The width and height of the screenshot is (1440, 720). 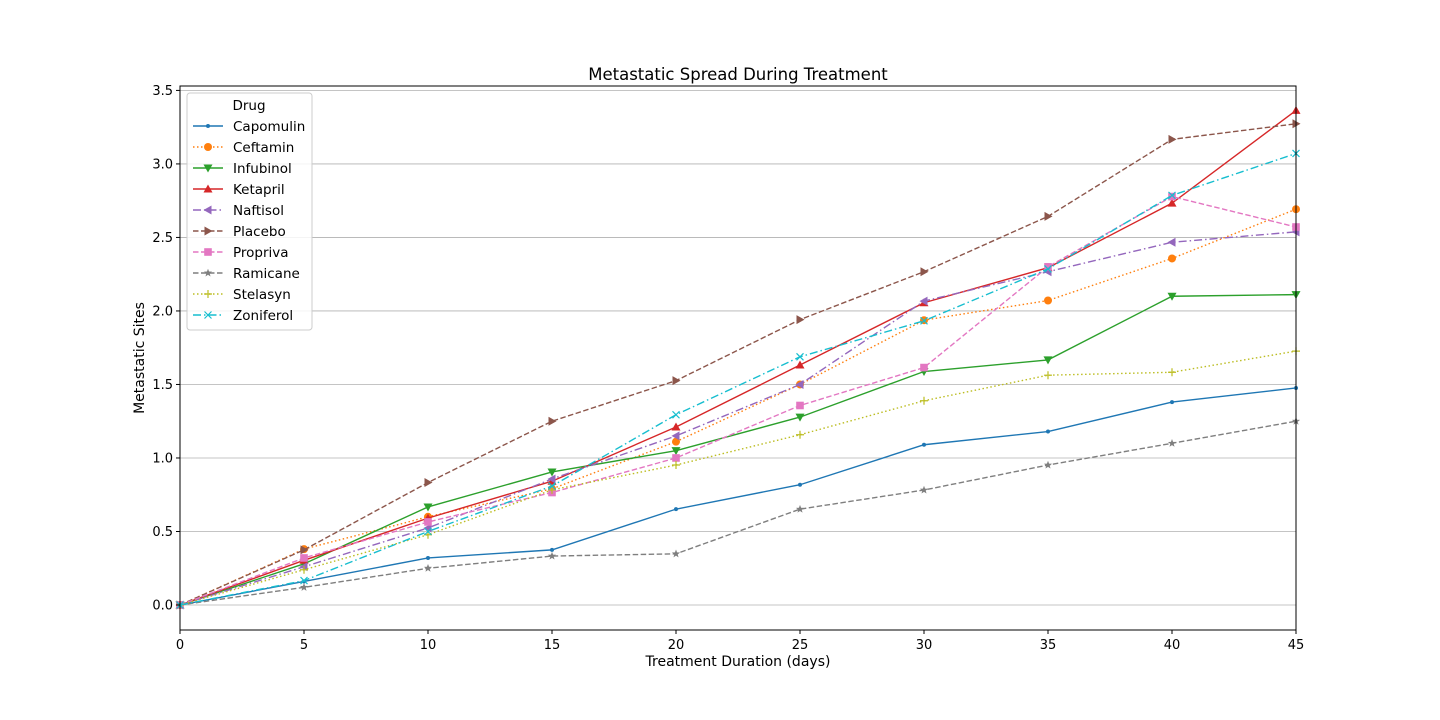 What do you see at coordinates (258, 211) in the screenshot?
I see `legend-label-naftisol: Naftisol` at bounding box center [258, 211].